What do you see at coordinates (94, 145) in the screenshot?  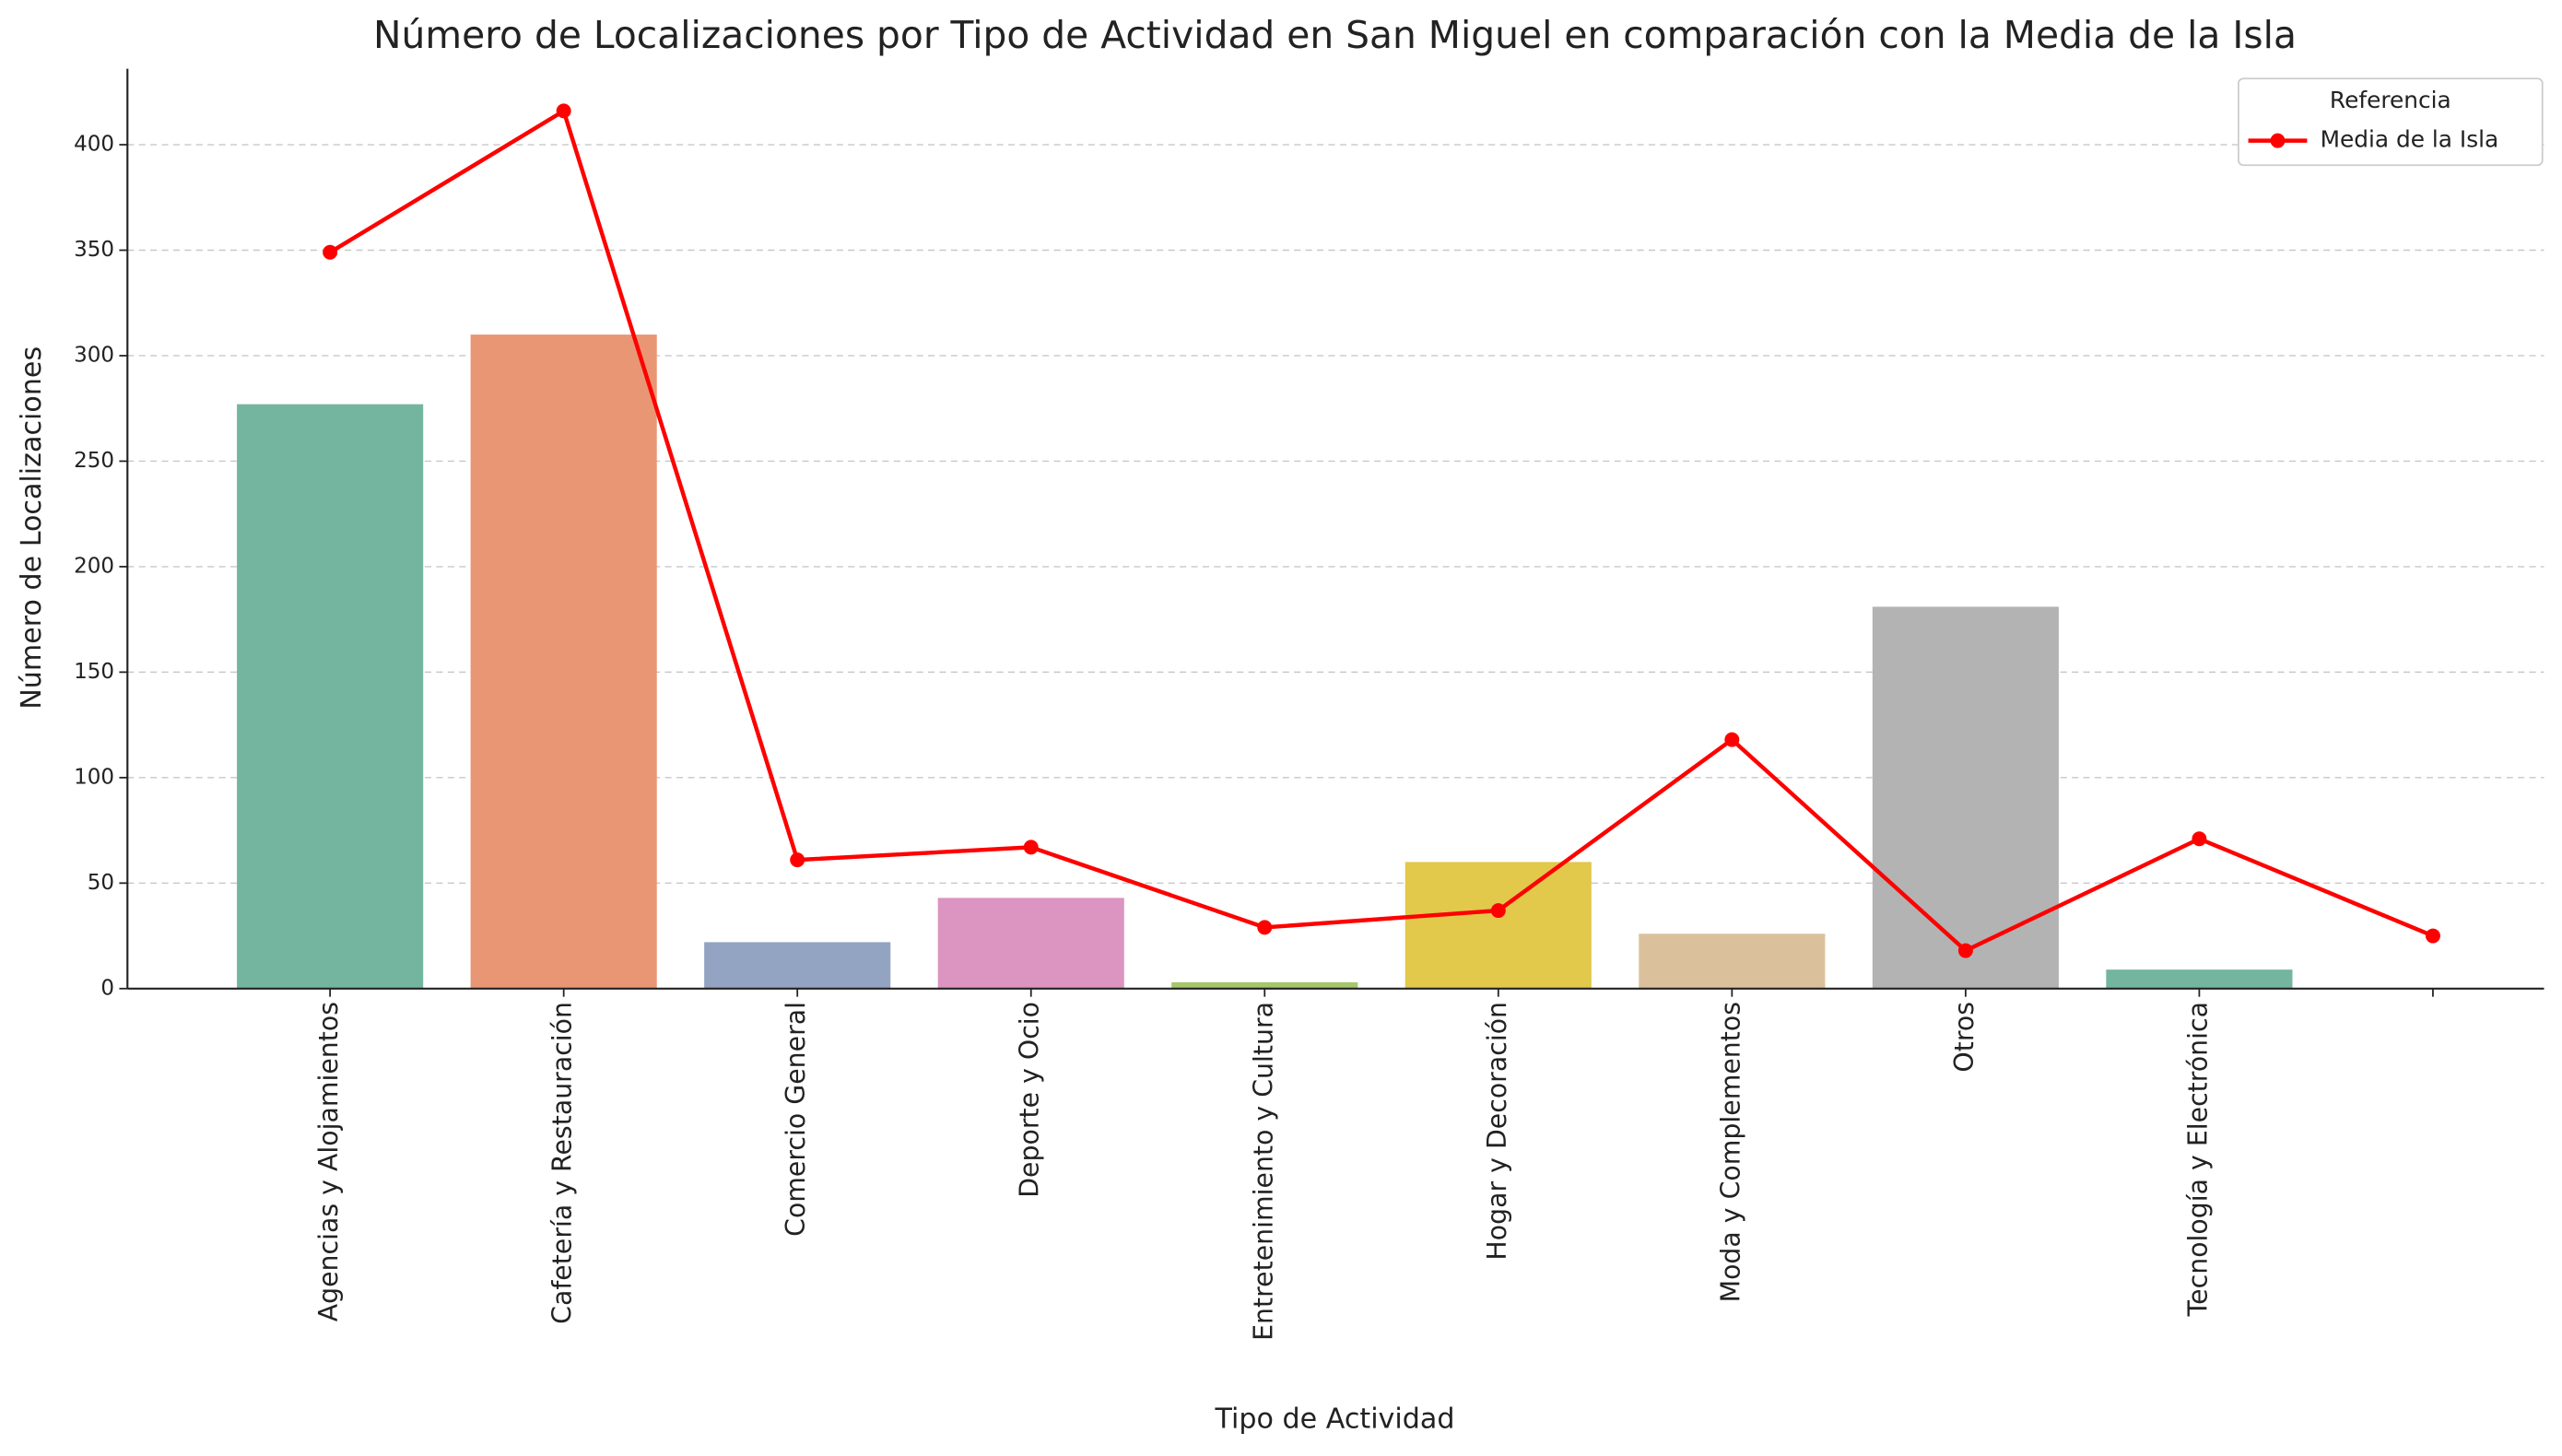 I see `y-tick-label: 400` at bounding box center [94, 145].